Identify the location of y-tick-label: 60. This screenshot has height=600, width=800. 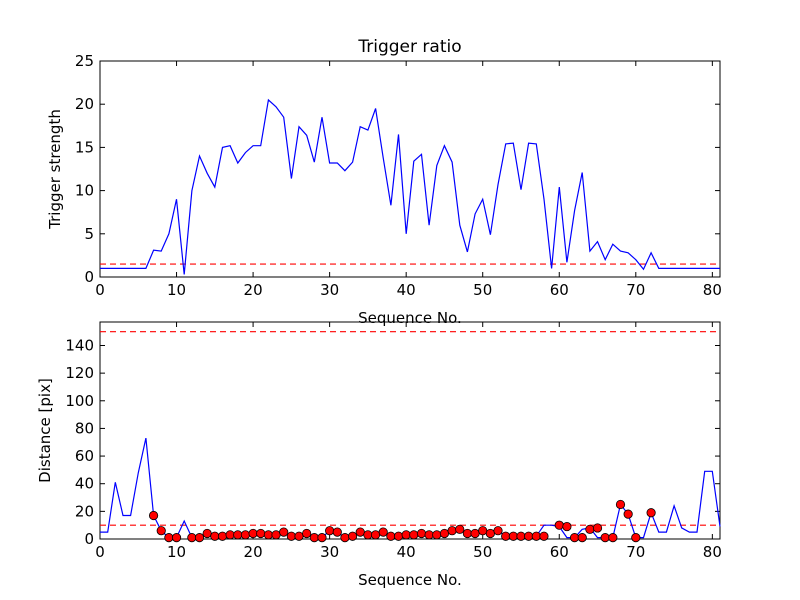
(84, 456).